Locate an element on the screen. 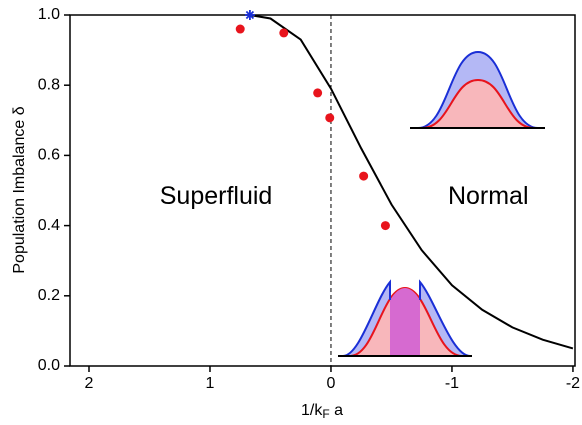 This screenshot has height=425, width=582. y-tick-label: 0.0 is located at coordinates (49, 365).